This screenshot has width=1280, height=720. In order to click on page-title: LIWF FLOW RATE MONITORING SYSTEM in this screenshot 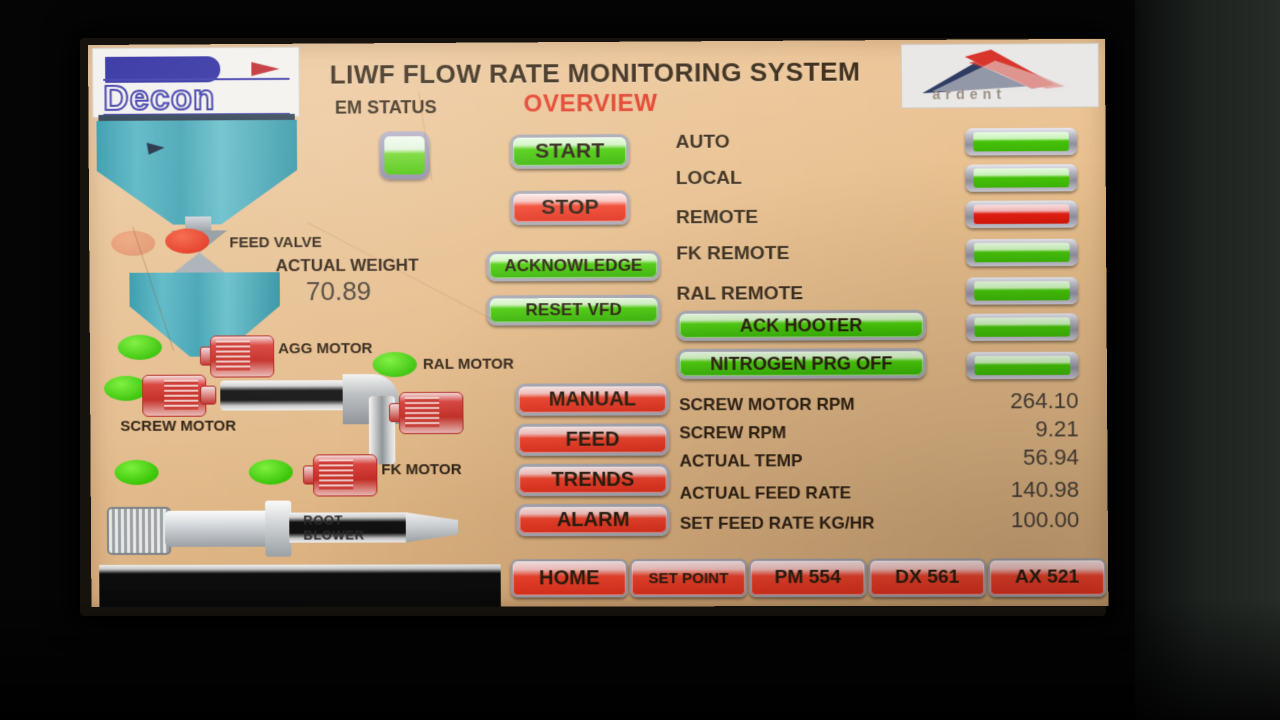, I will do `click(595, 73)`.